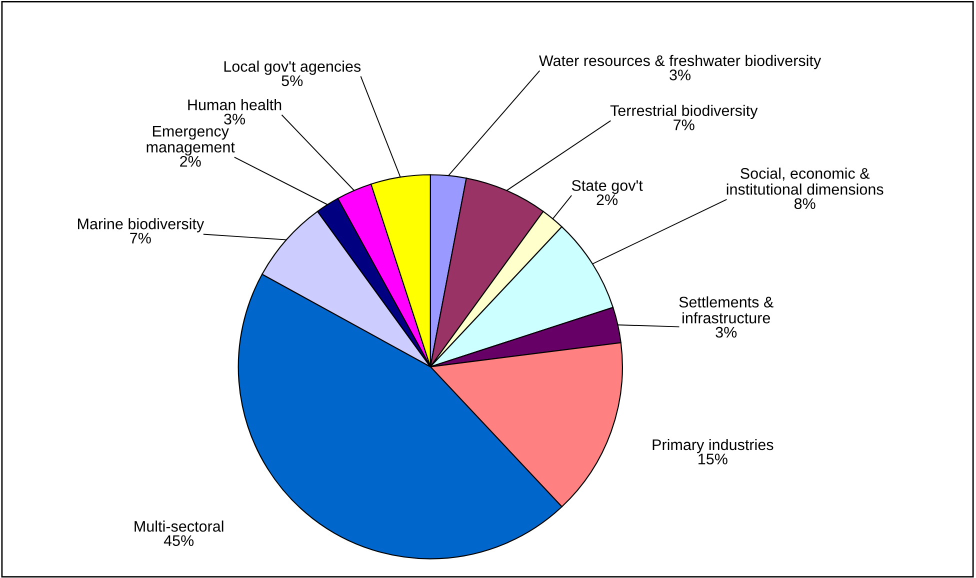  I want to click on slice-label: Social, economic & institutional dimensions, so click(805, 181).